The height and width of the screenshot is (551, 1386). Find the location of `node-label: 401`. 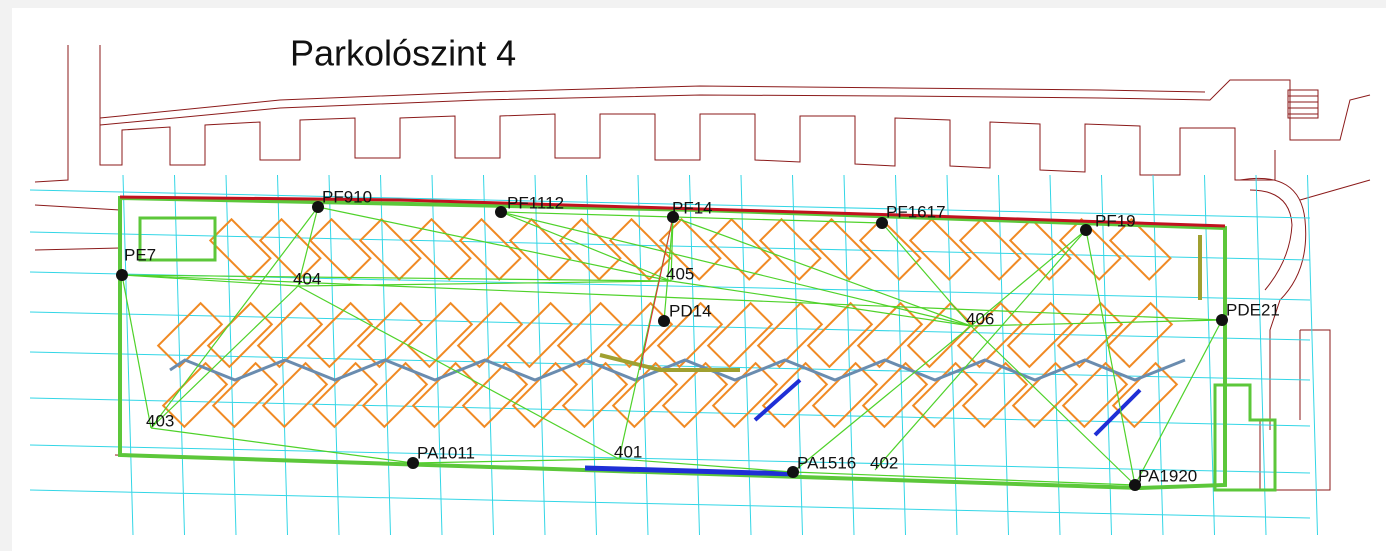

node-label: 401 is located at coordinates (628, 451).